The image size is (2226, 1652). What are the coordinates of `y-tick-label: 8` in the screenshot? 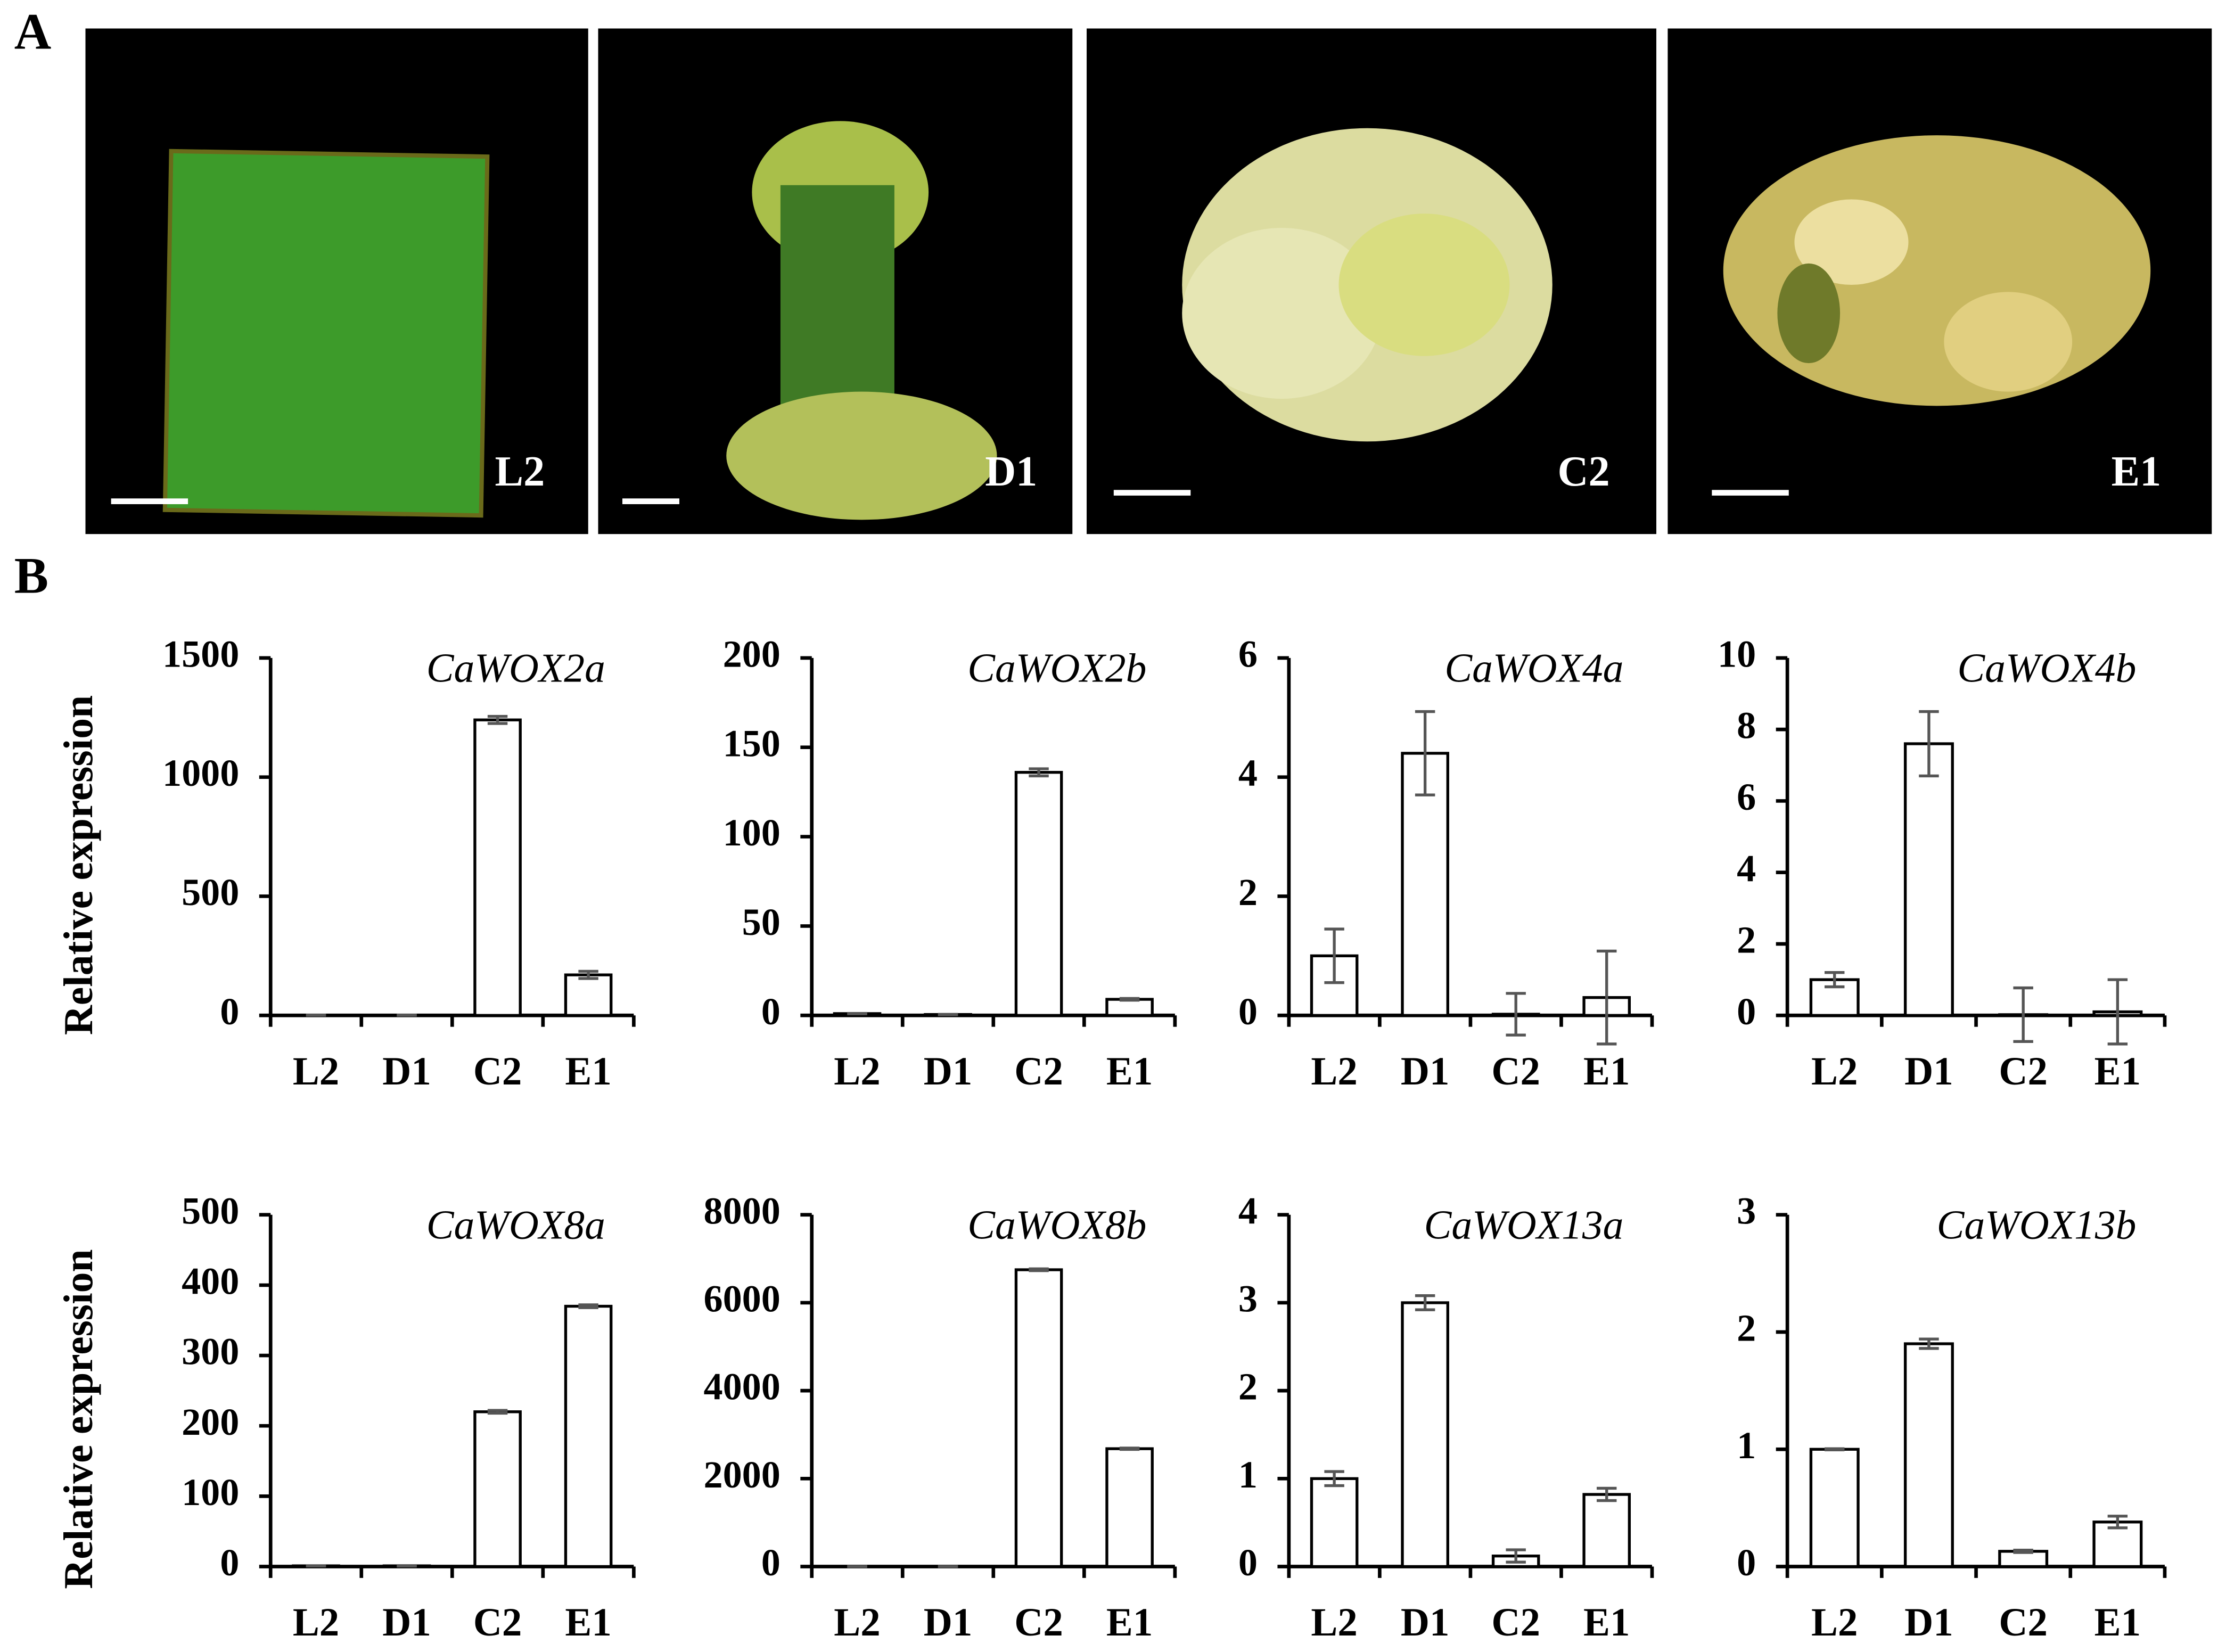 It's located at (1746, 726).